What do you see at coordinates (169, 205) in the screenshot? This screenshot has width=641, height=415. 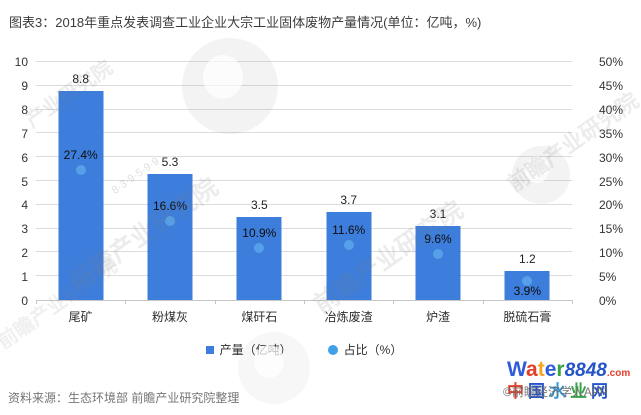 I see `ratio-value-label: 16.6%` at bounding box center [169, 205].